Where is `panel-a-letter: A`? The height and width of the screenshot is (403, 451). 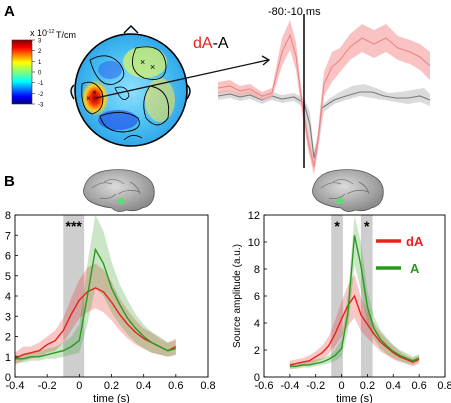 panel-a-letter: A is located at coordinates (9, 11).